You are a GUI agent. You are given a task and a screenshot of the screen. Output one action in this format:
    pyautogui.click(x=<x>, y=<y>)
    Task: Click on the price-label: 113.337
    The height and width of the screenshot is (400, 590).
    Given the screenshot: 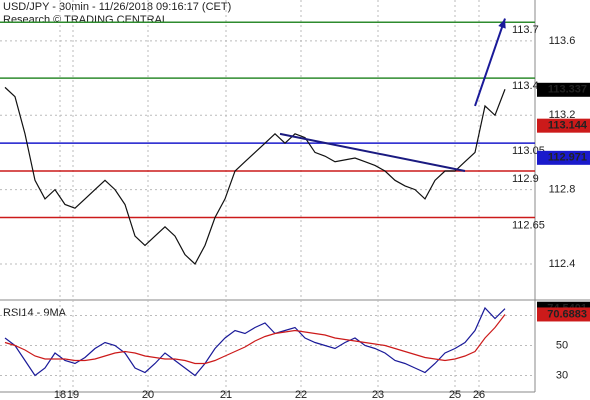 What is the action you would take?
    pyautogui.click(x=567, y=90)
    